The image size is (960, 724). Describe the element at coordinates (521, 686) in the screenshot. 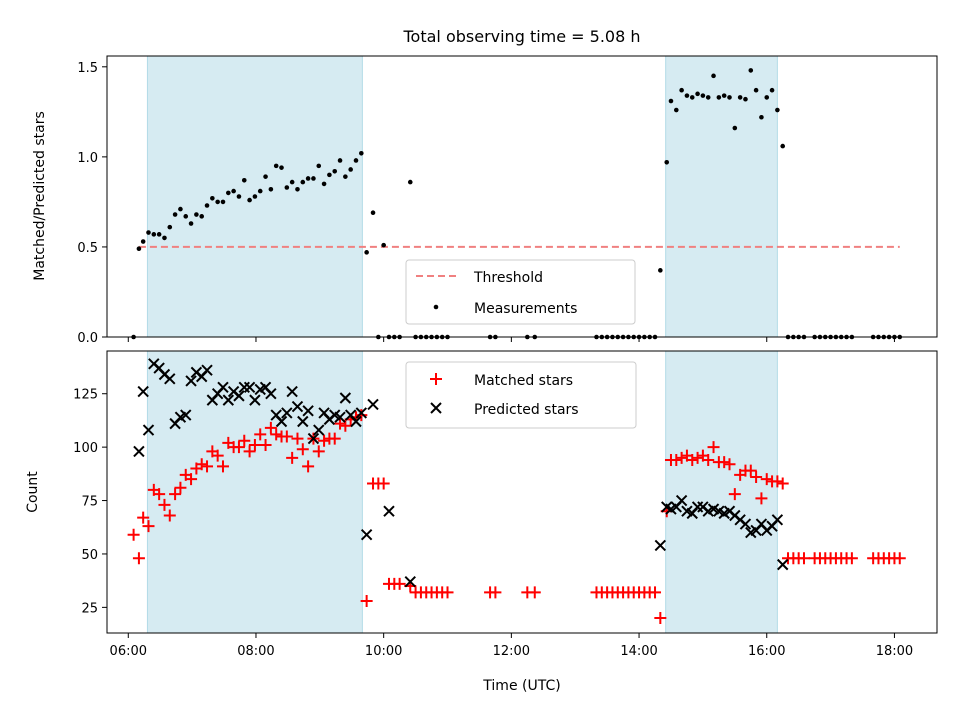

I see `count-panel-x-axis-label: Time (UTC)` at that location.